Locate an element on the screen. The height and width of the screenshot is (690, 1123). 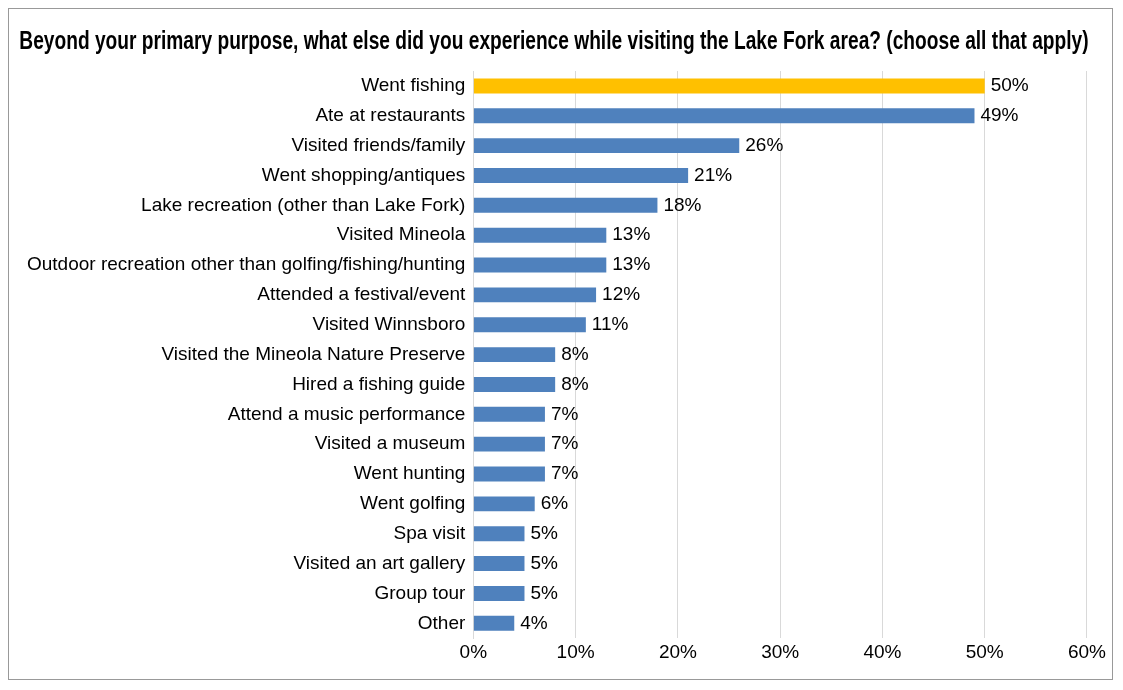
x-tick-label: 60% is located at coordinates (1087, 651).